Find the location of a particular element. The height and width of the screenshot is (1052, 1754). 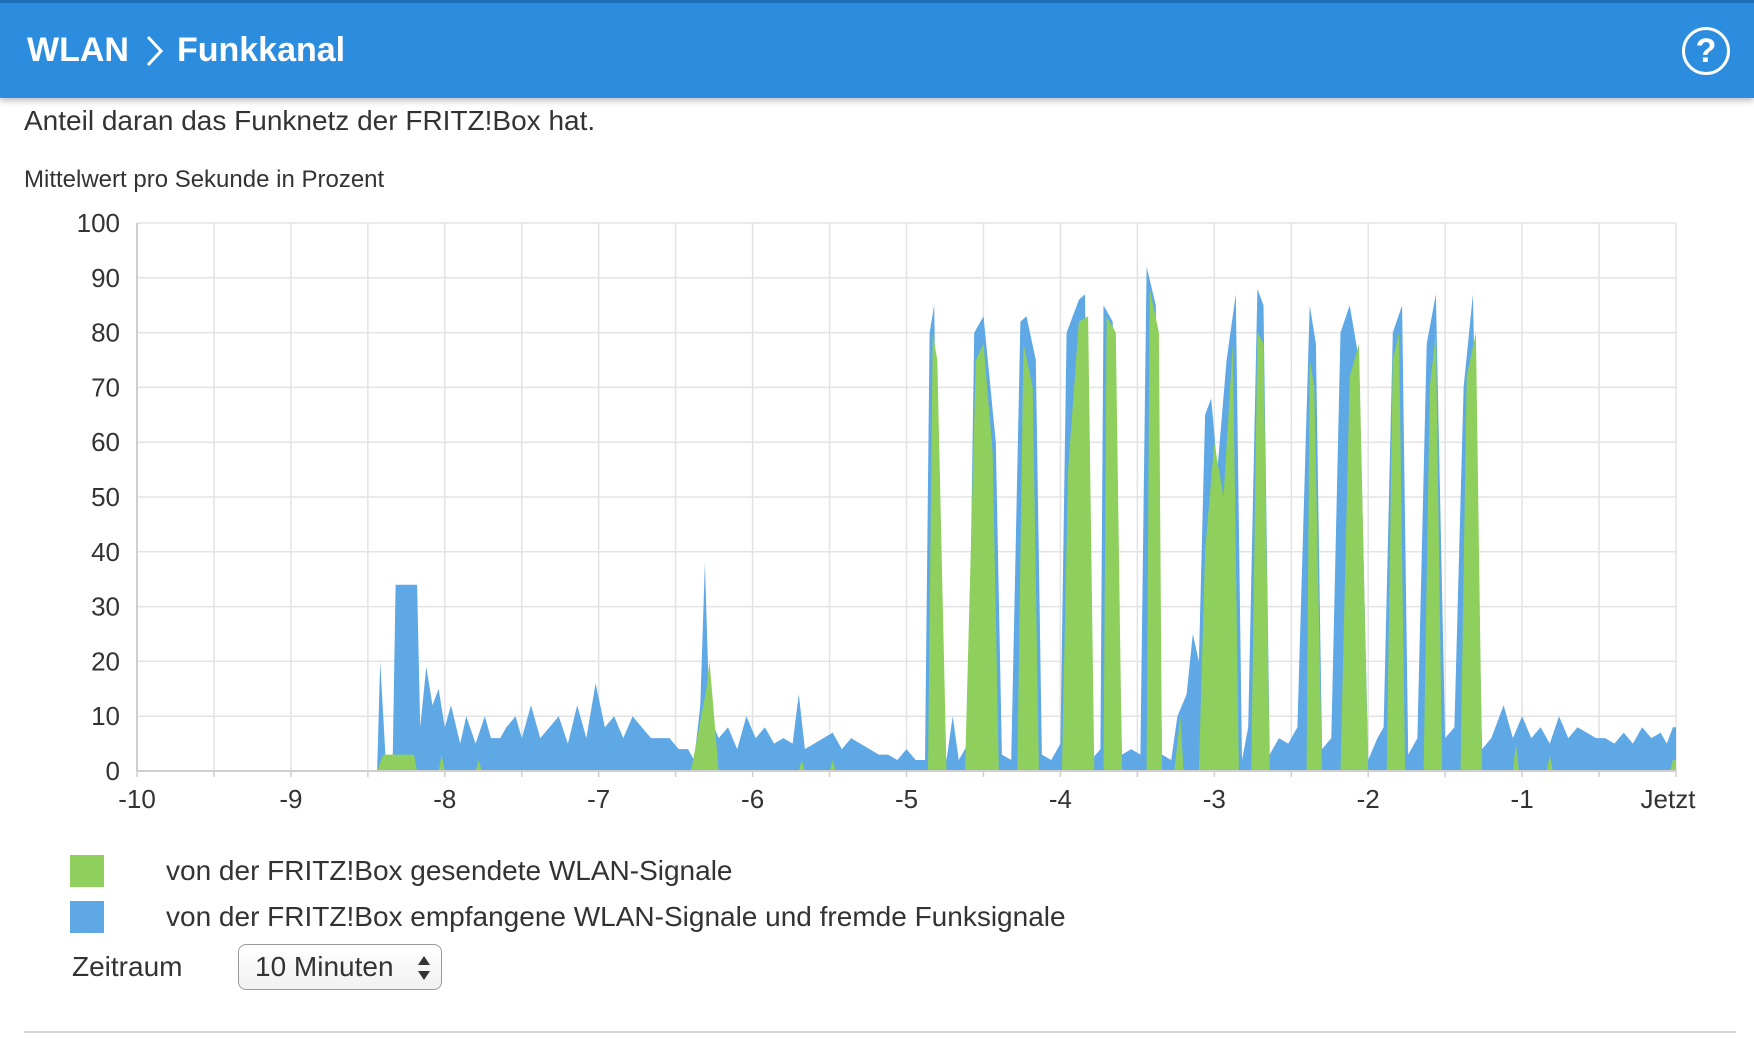

page-header: WLAN Funkkanal ? is located at coordinates (877, 49).